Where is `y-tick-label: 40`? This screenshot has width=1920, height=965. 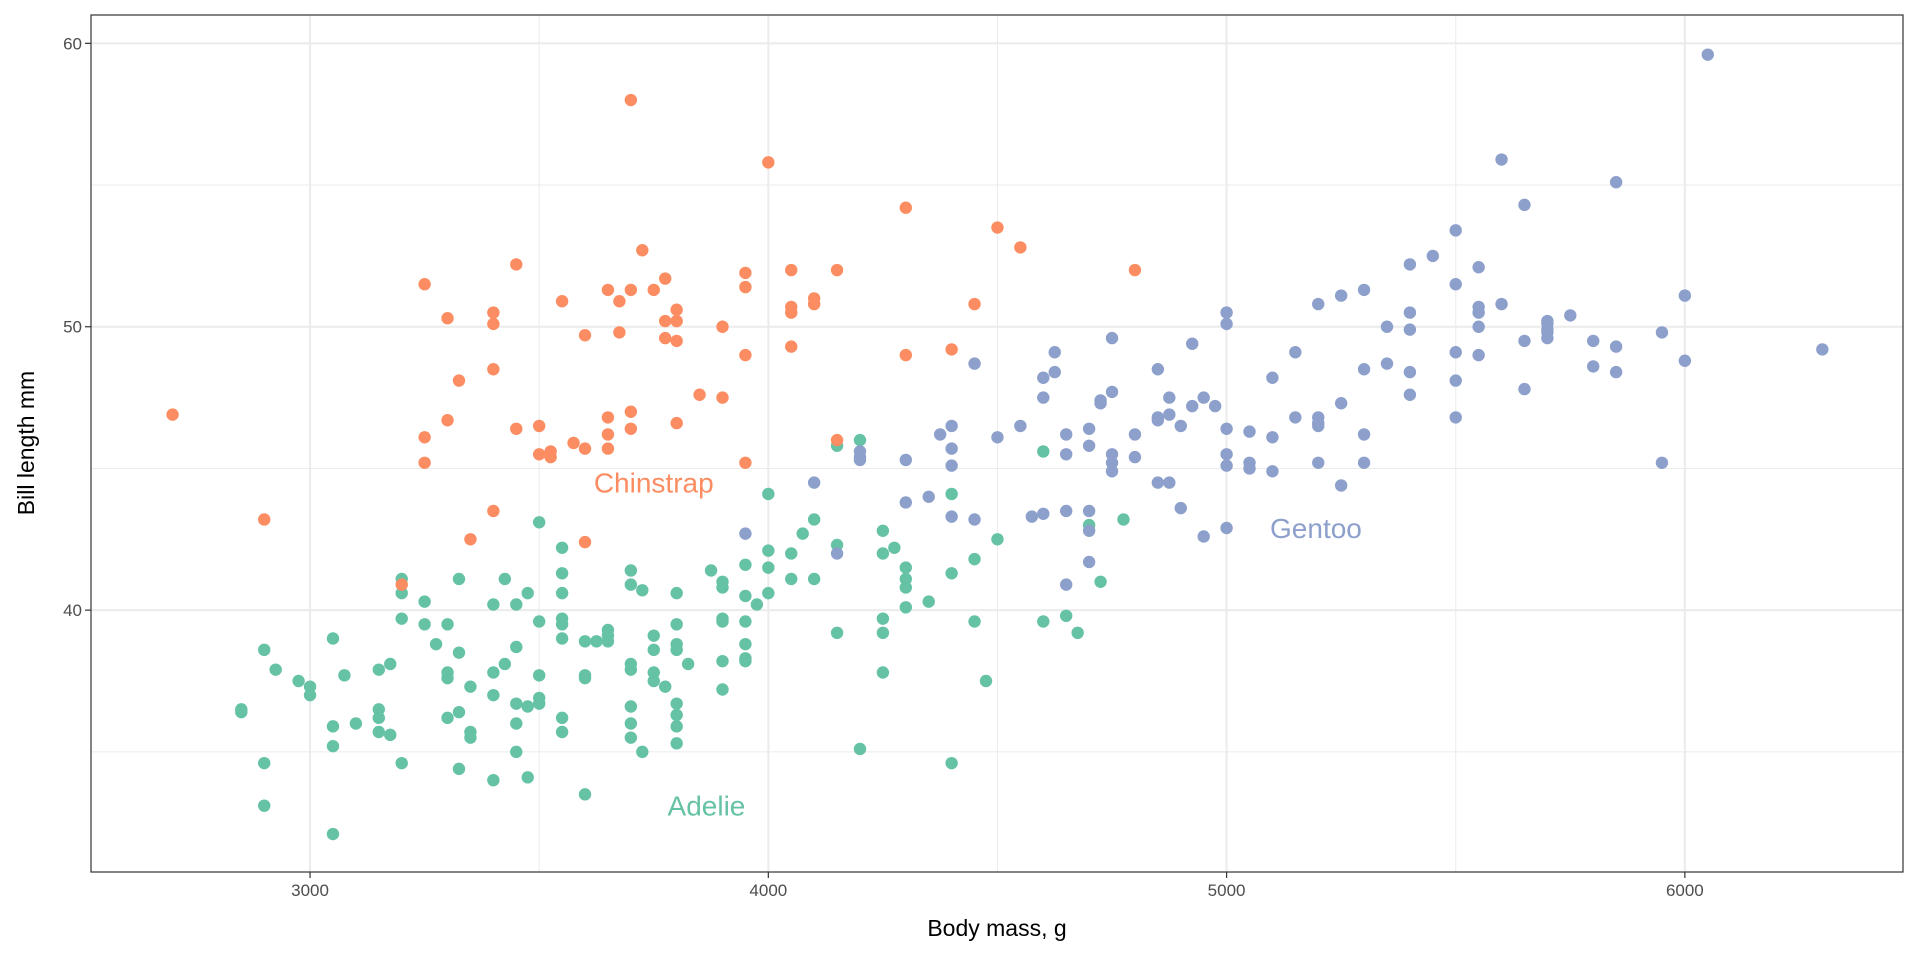
y-tick-label: 40 is located at coordinates (72, 610).